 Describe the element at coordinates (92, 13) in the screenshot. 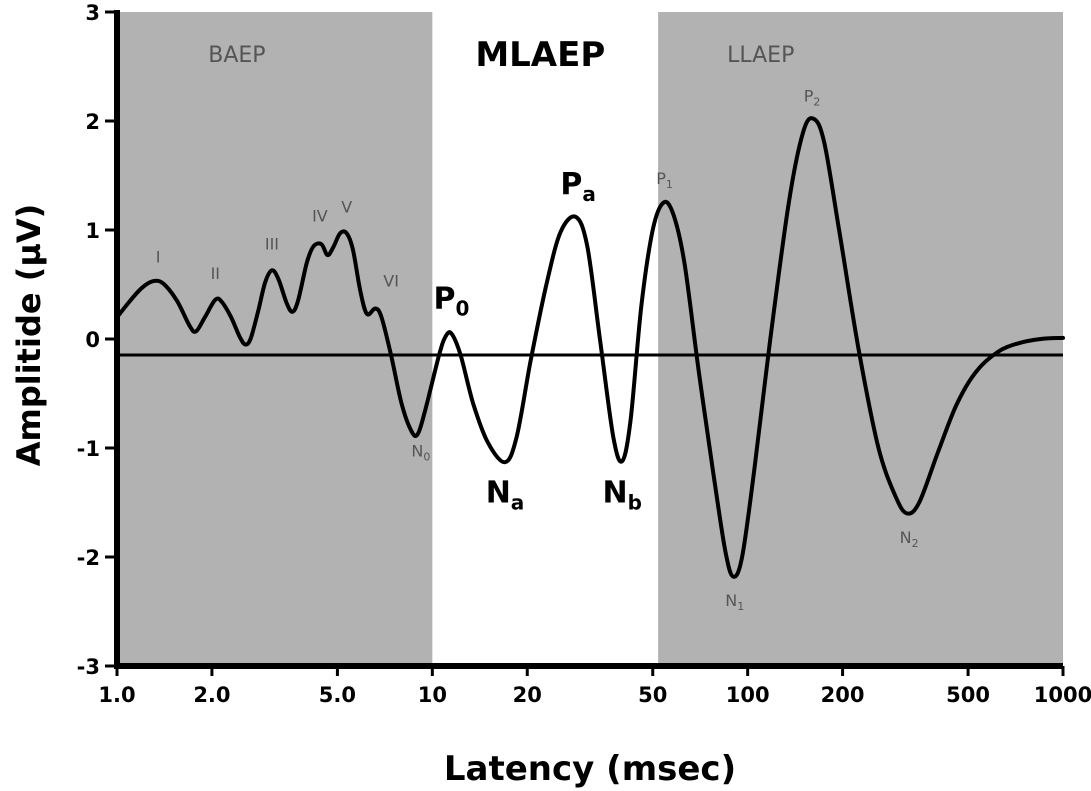

I see `y-tick-label: 3` at that location.